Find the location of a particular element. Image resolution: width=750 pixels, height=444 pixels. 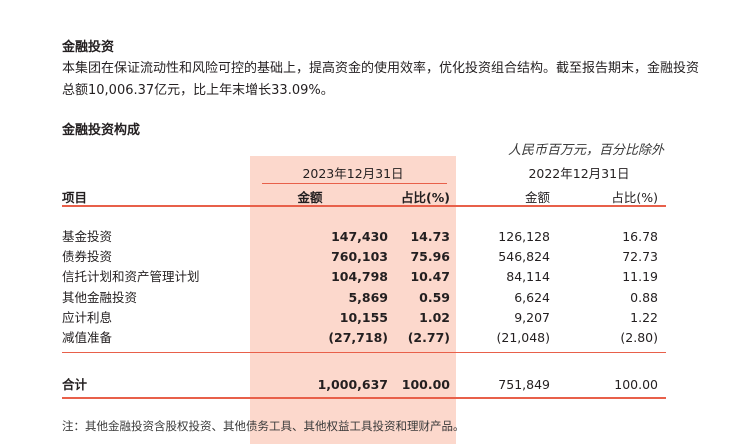

row-ratio-2023: 14.73 is located at coordinates (430, 236).